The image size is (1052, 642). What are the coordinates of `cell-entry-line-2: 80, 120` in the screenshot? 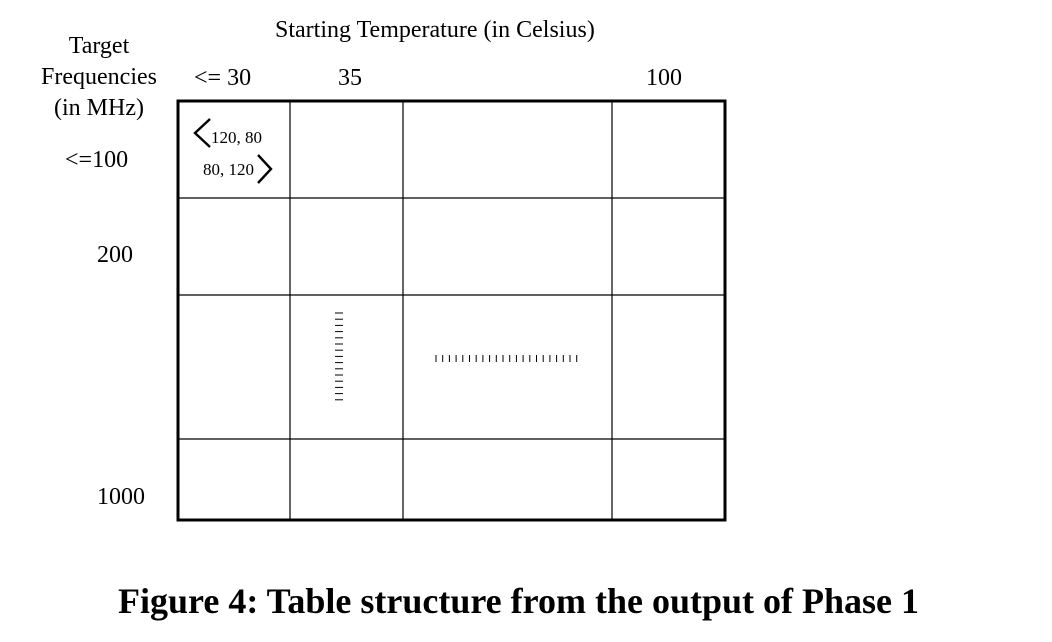 It's located at (228, 169).